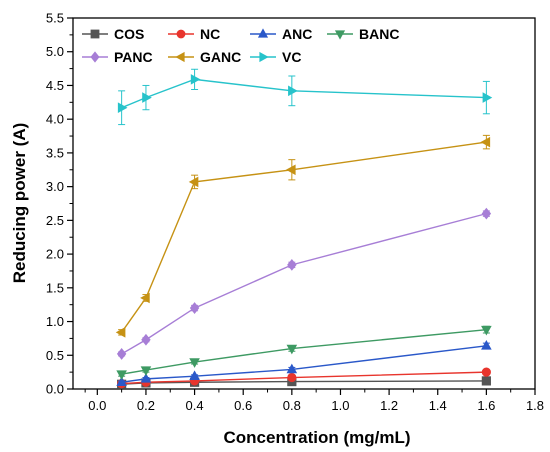 This screenshot has height=452, width=550. I want to click on series-line, so click(304, 93).